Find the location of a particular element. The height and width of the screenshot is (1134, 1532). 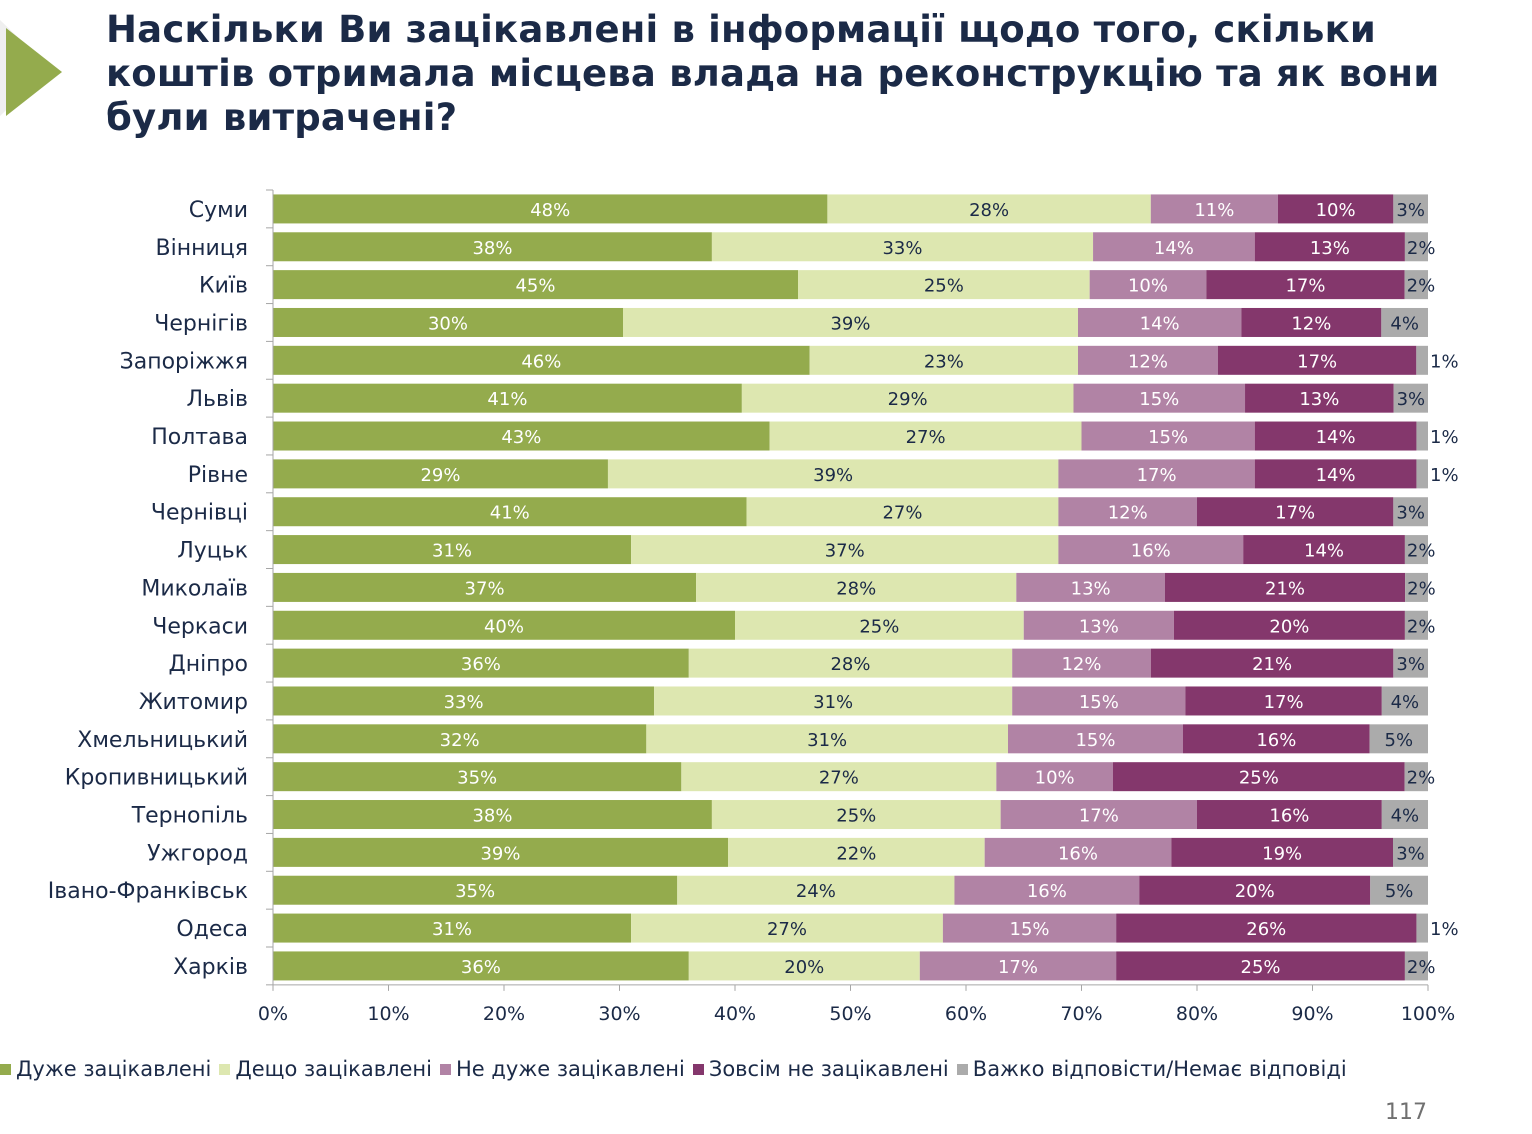

data-label: 20% is located at coordinates (1289, 626).